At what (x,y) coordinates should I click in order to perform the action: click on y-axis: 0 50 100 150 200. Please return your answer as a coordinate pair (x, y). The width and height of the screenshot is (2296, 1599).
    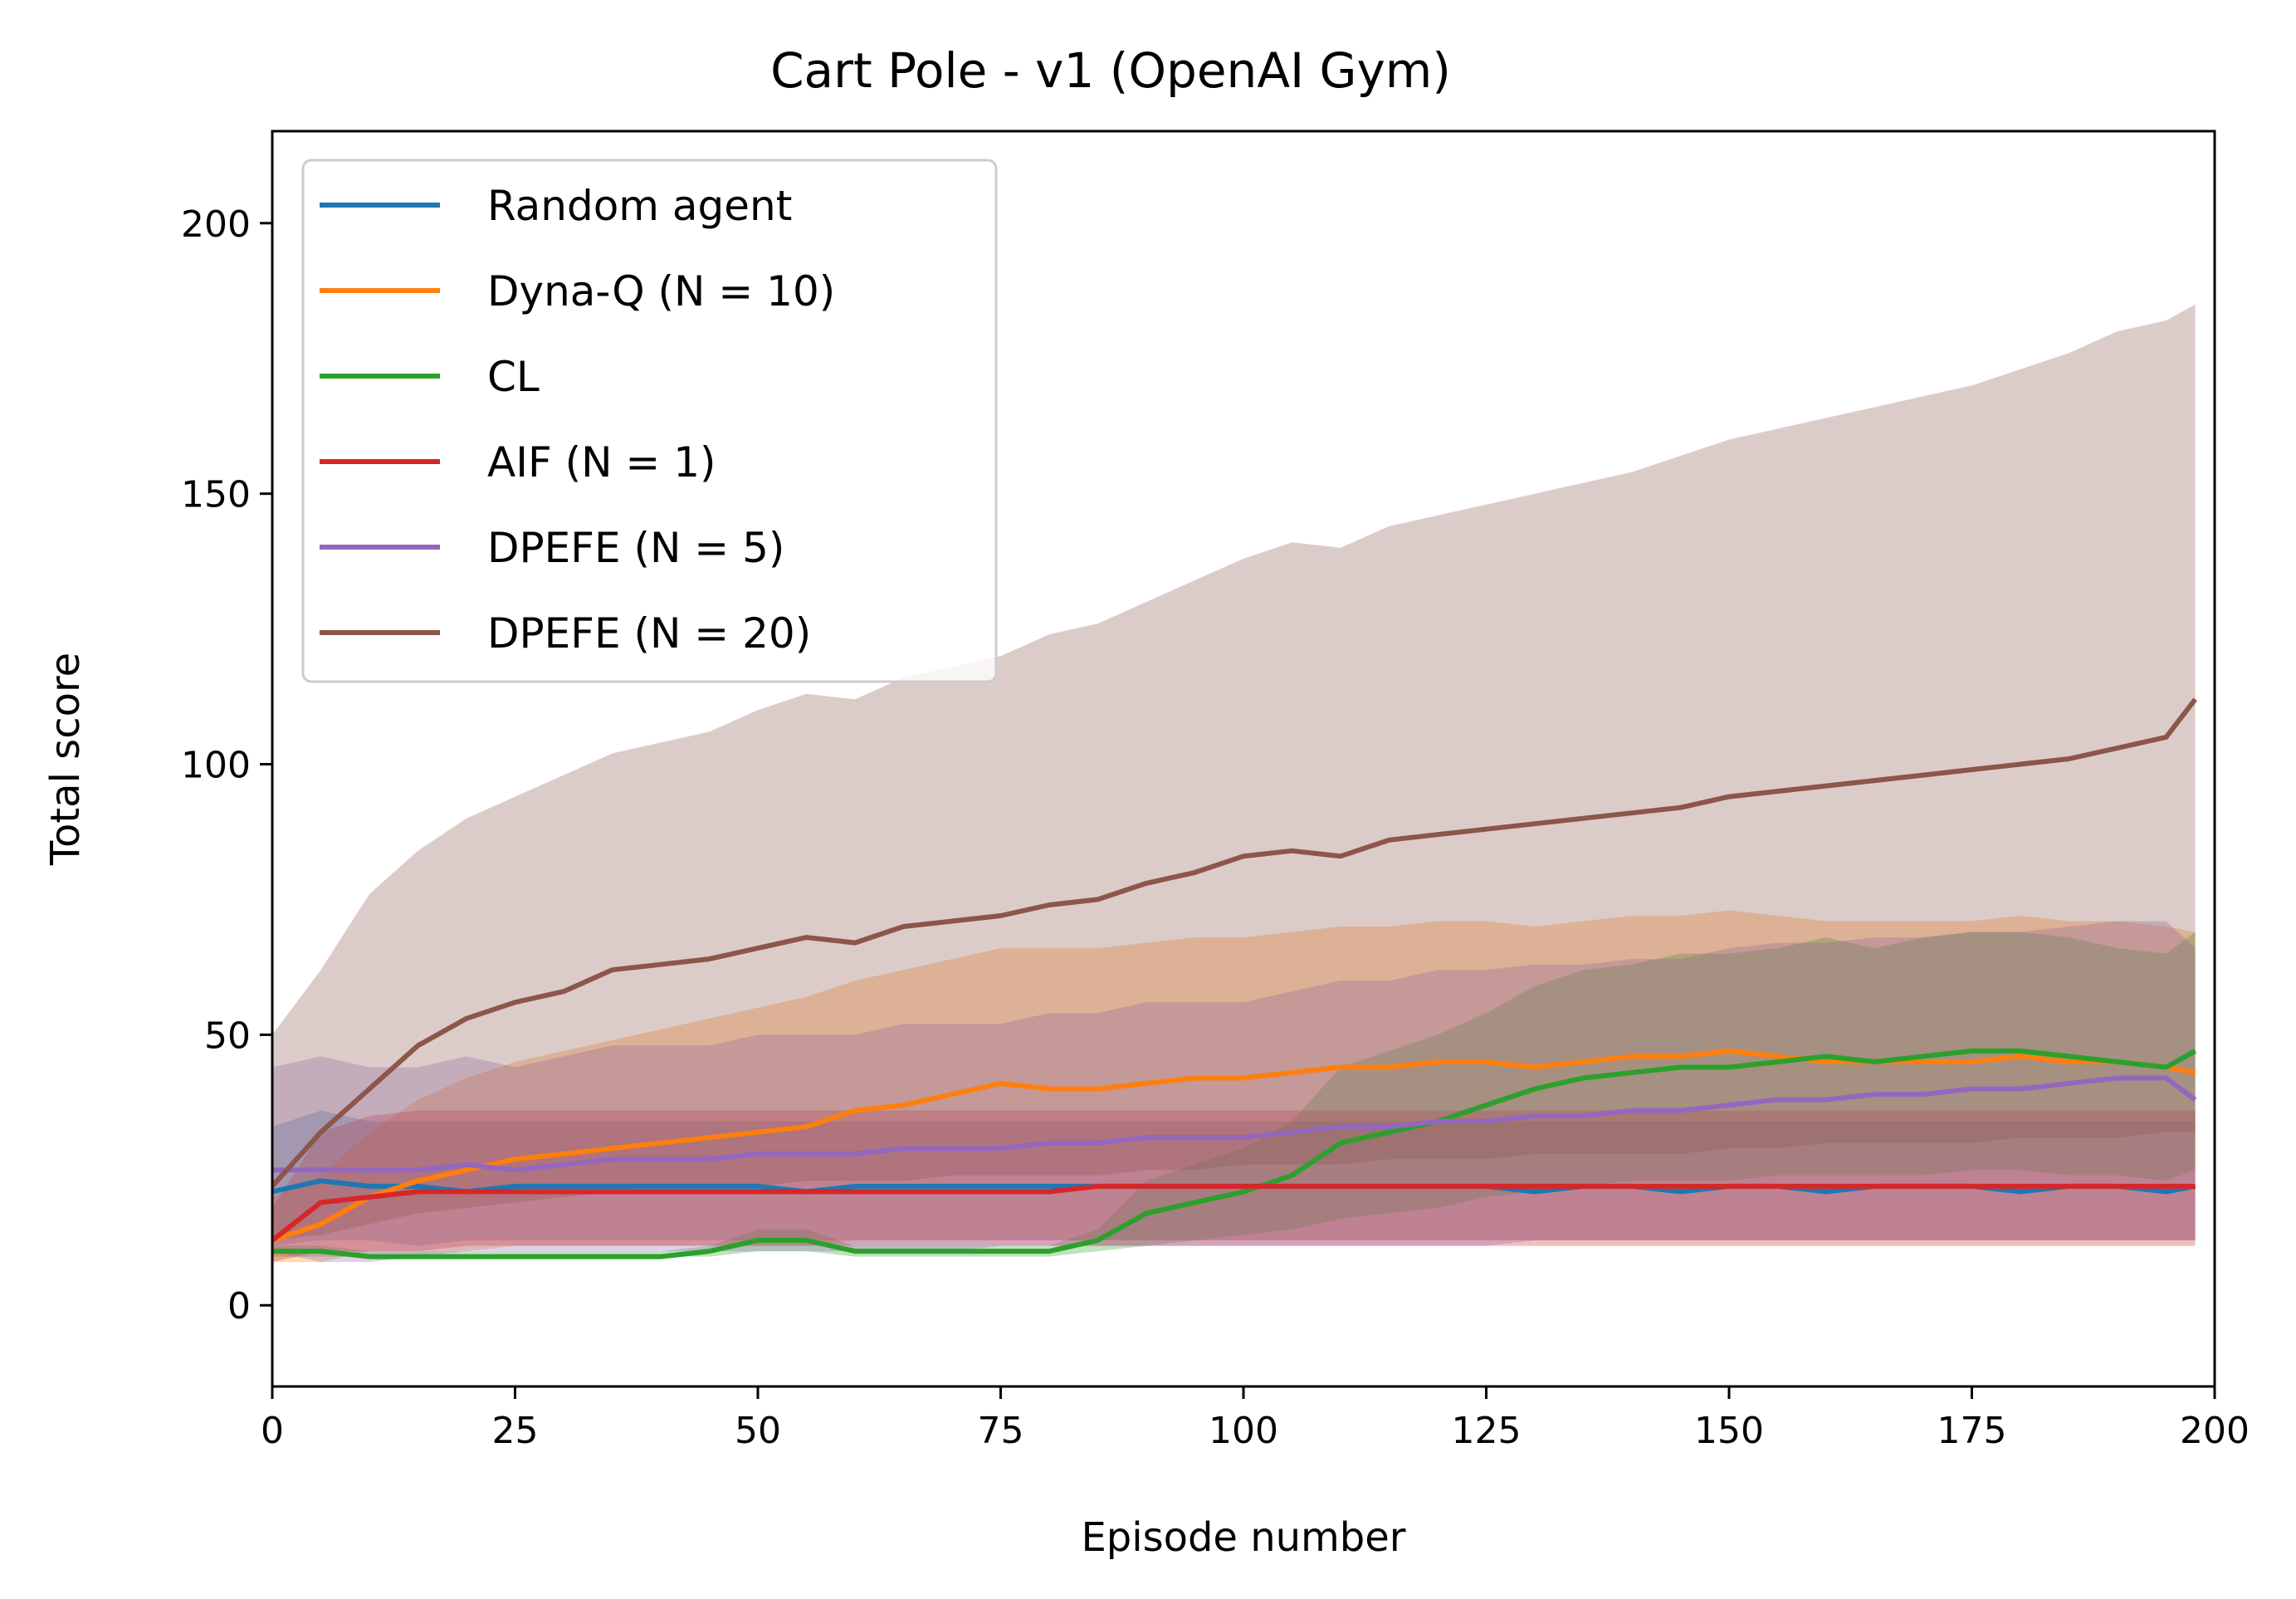
    Looking at the image, I should click on (226, 765).